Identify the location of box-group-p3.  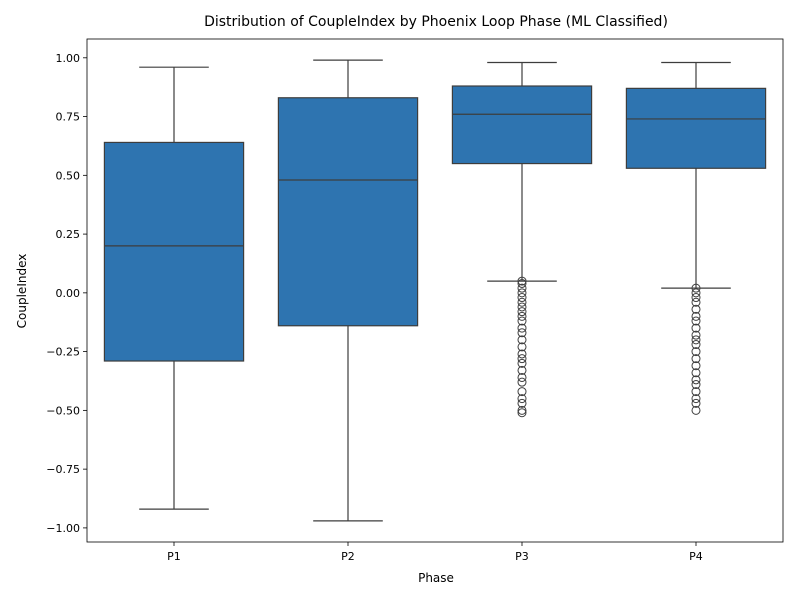
(522, 239).